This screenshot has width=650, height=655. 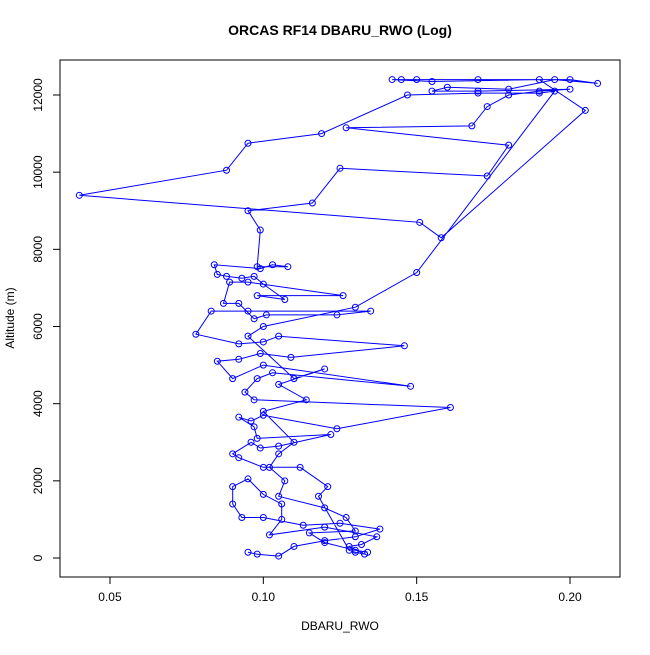 I want to click on y-tick-label: 12000, so click(x=38, y=95).